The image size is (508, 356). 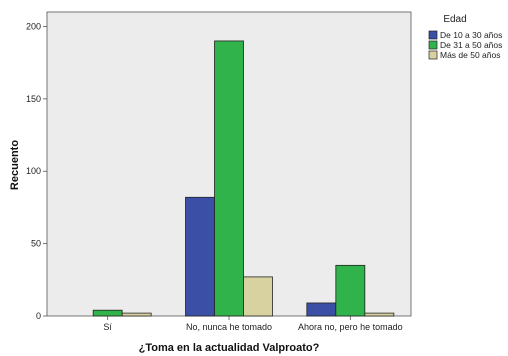 I want to click on y-axis: 0 50 100 150 200, so click(x=36, y=171).